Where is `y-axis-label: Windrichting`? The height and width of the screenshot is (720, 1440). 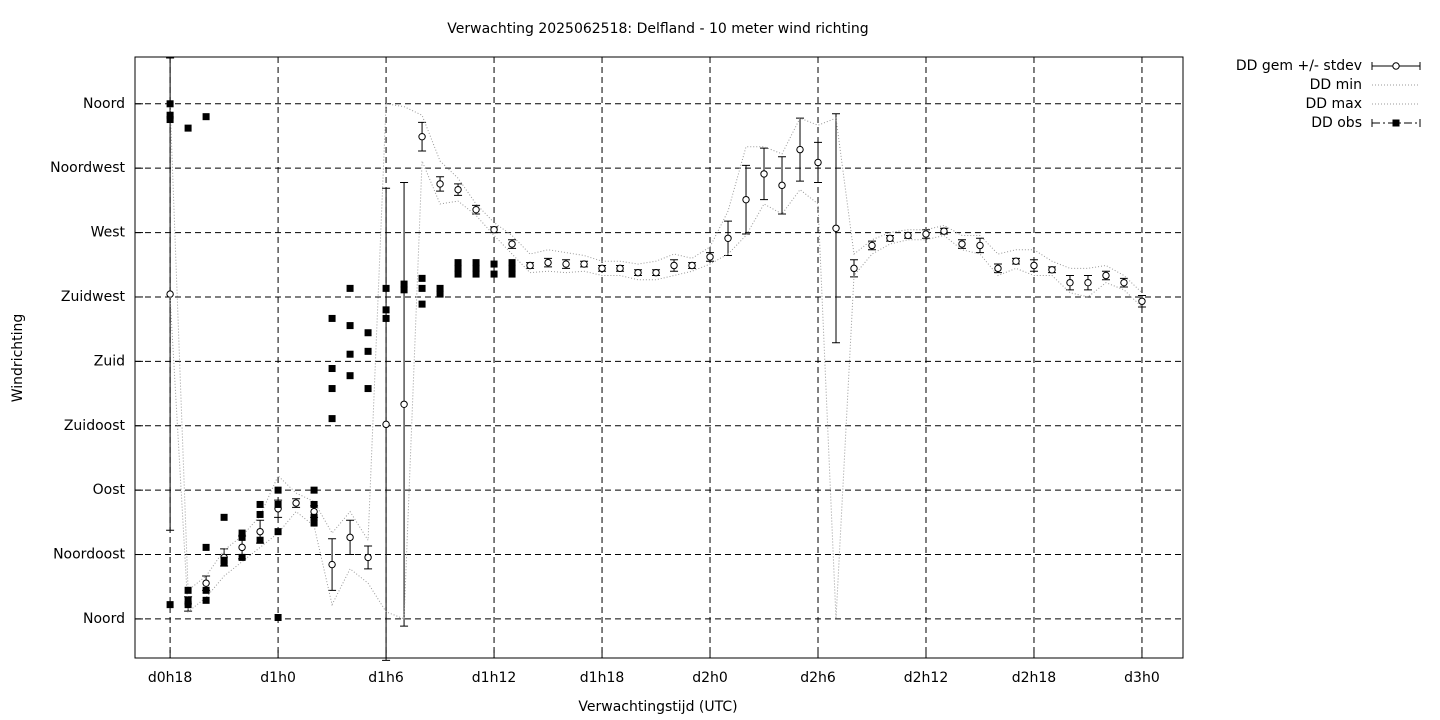
y-axis-label: Windrichting is located at coordinates (18, 358).